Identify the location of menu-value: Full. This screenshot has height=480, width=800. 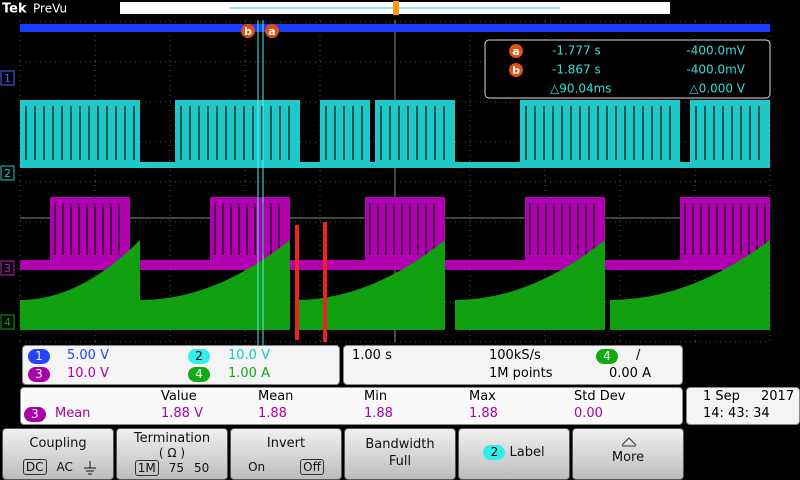
(400, 461).